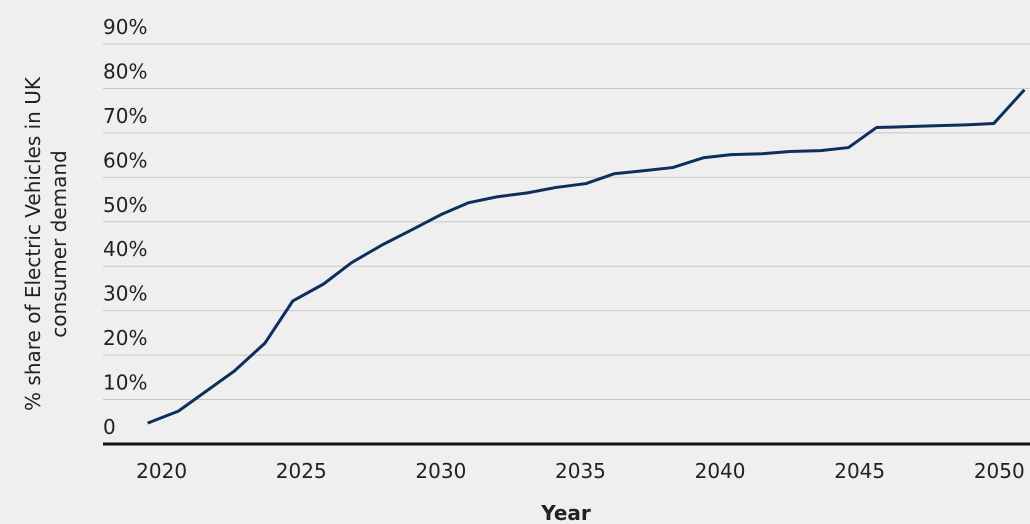 The image size is (1030, 524). Describe the element at coordinates (125, 294) in the screenshot. I see `y-tick-label: 30%` at that location.